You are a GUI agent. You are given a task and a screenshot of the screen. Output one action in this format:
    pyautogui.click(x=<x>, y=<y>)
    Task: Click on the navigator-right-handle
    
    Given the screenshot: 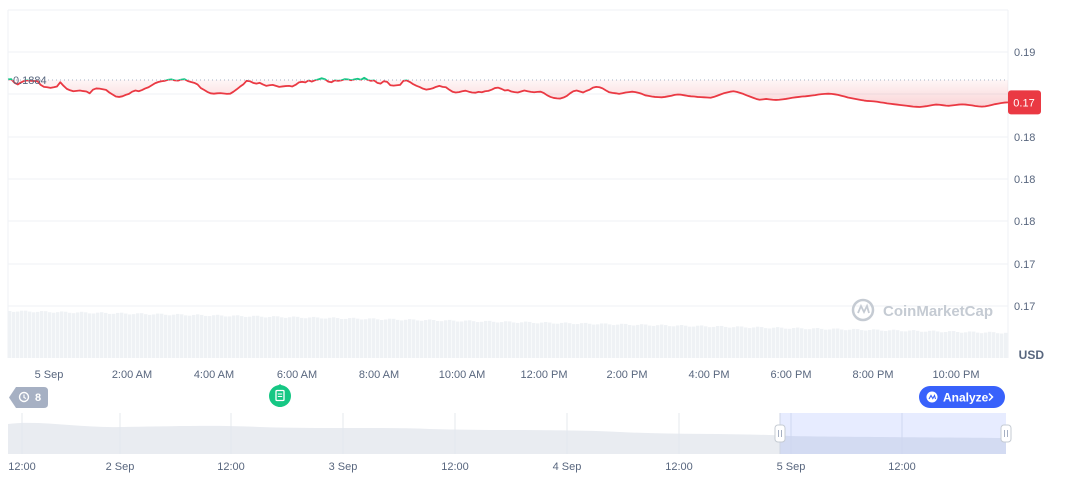 What is the action you would take?
    pyautogui.click(x=1006, y=433)
    